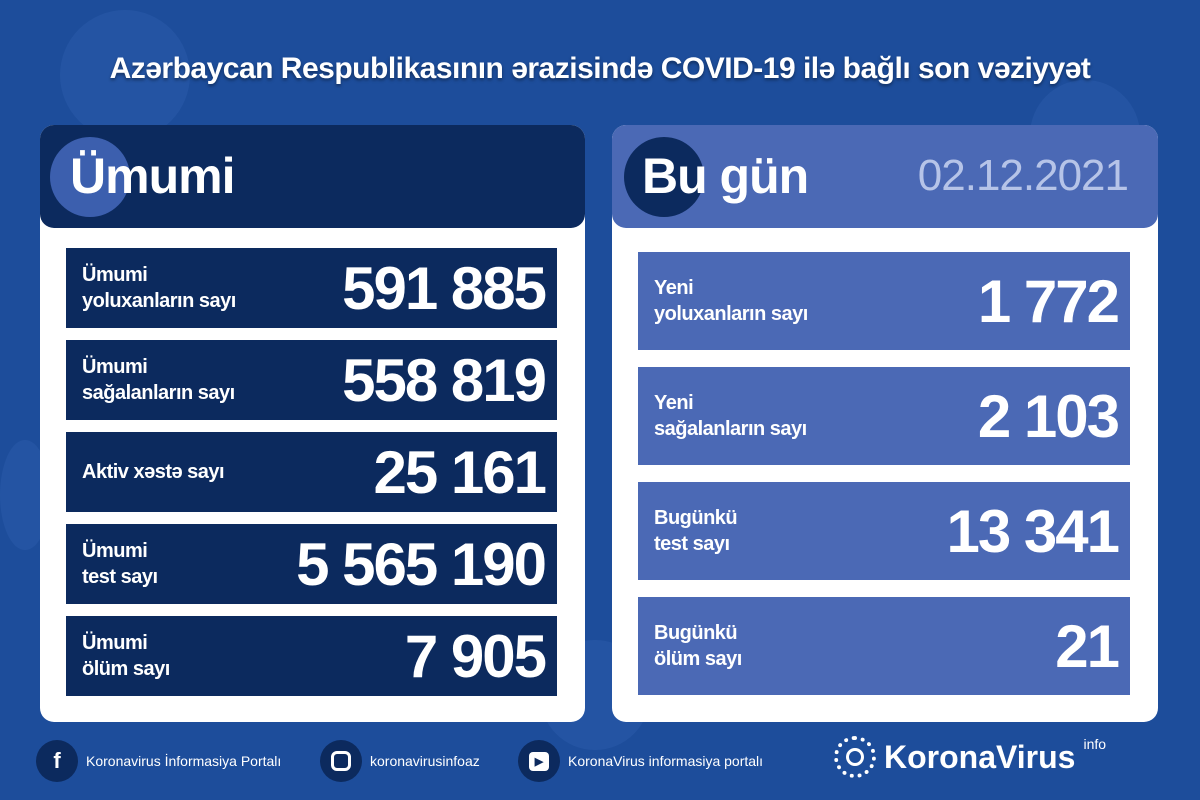  What do you see at coordinates (311, 472) in the screenshot?
I see `stat-row: Aktiv xəstə sayı 25 161` at bounding box center [311, 472].